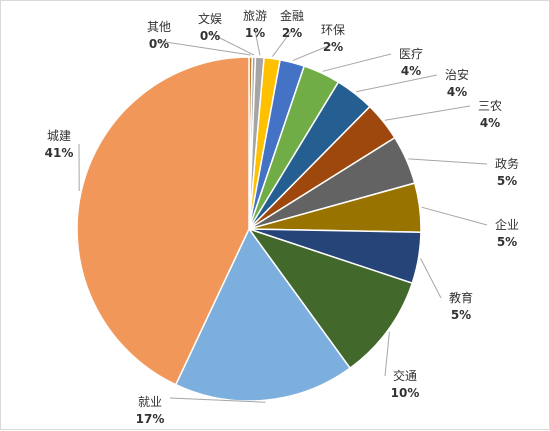 The width and height of the screenshot is (550, 431). Describe the element at coordinates (461, 297) in the screenshot. I see `slice-label-11: 教育` at that location.